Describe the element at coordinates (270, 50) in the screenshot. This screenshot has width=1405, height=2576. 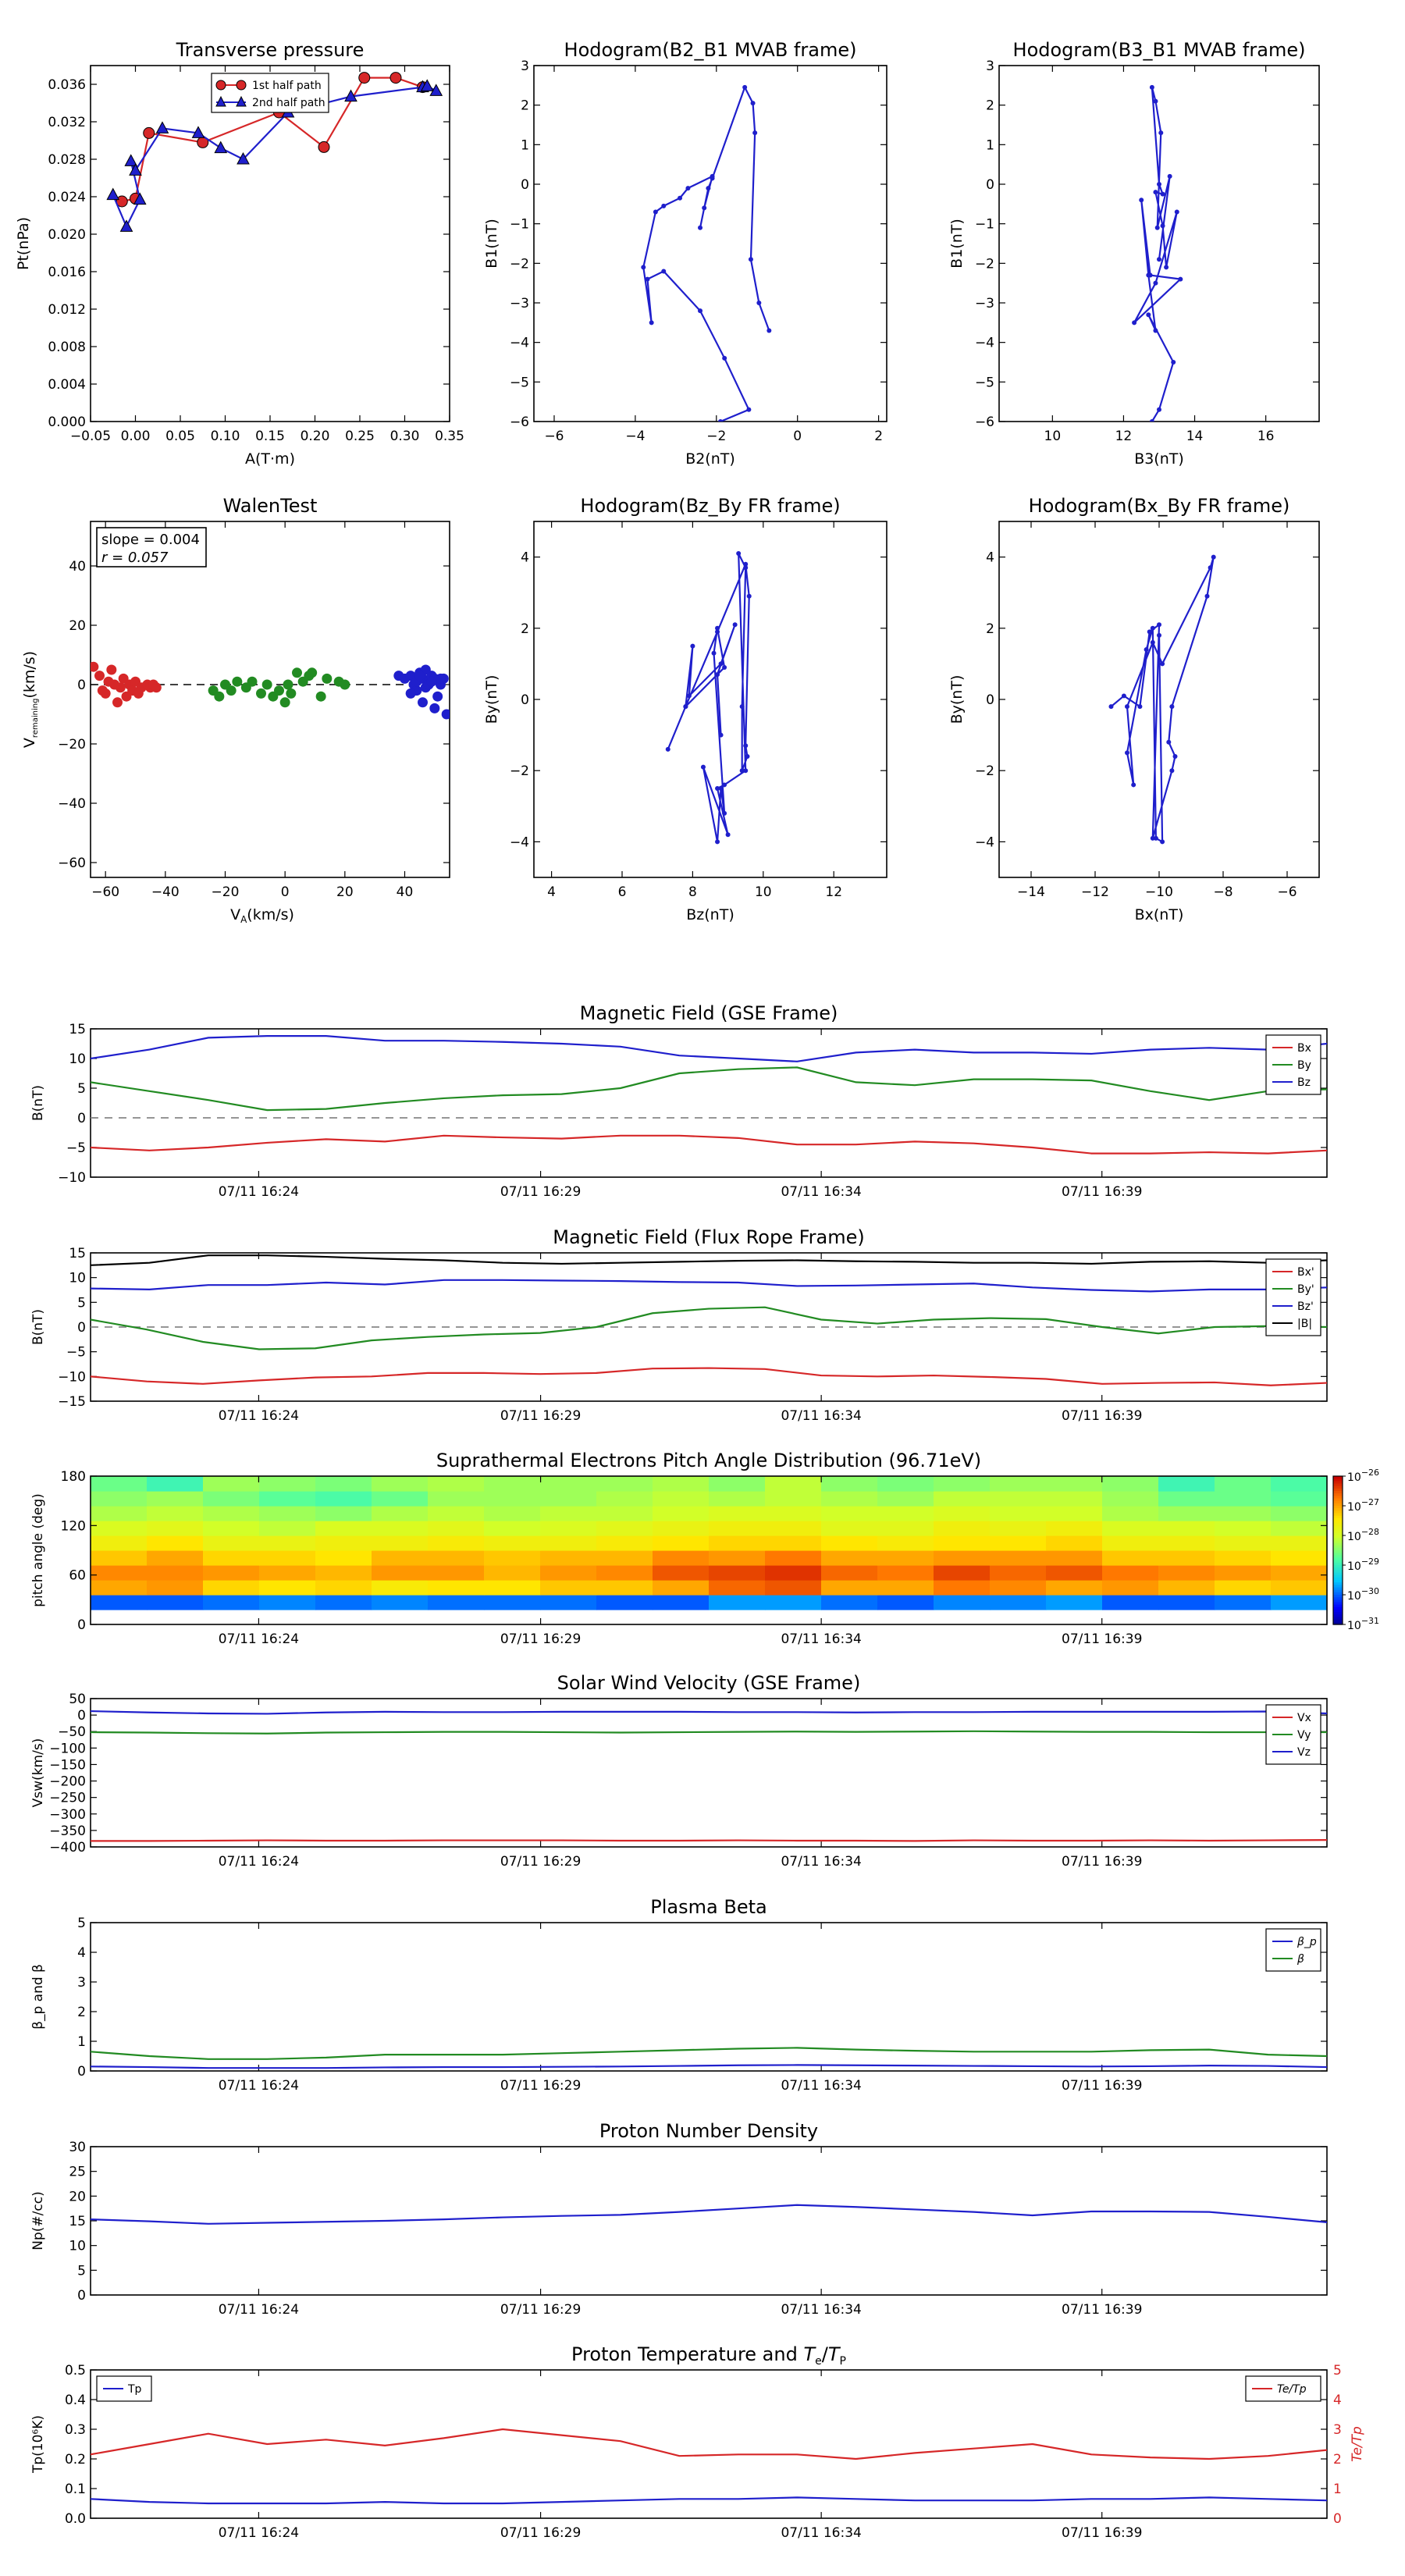
I see `chart-title: Transverse pressure` at that location.